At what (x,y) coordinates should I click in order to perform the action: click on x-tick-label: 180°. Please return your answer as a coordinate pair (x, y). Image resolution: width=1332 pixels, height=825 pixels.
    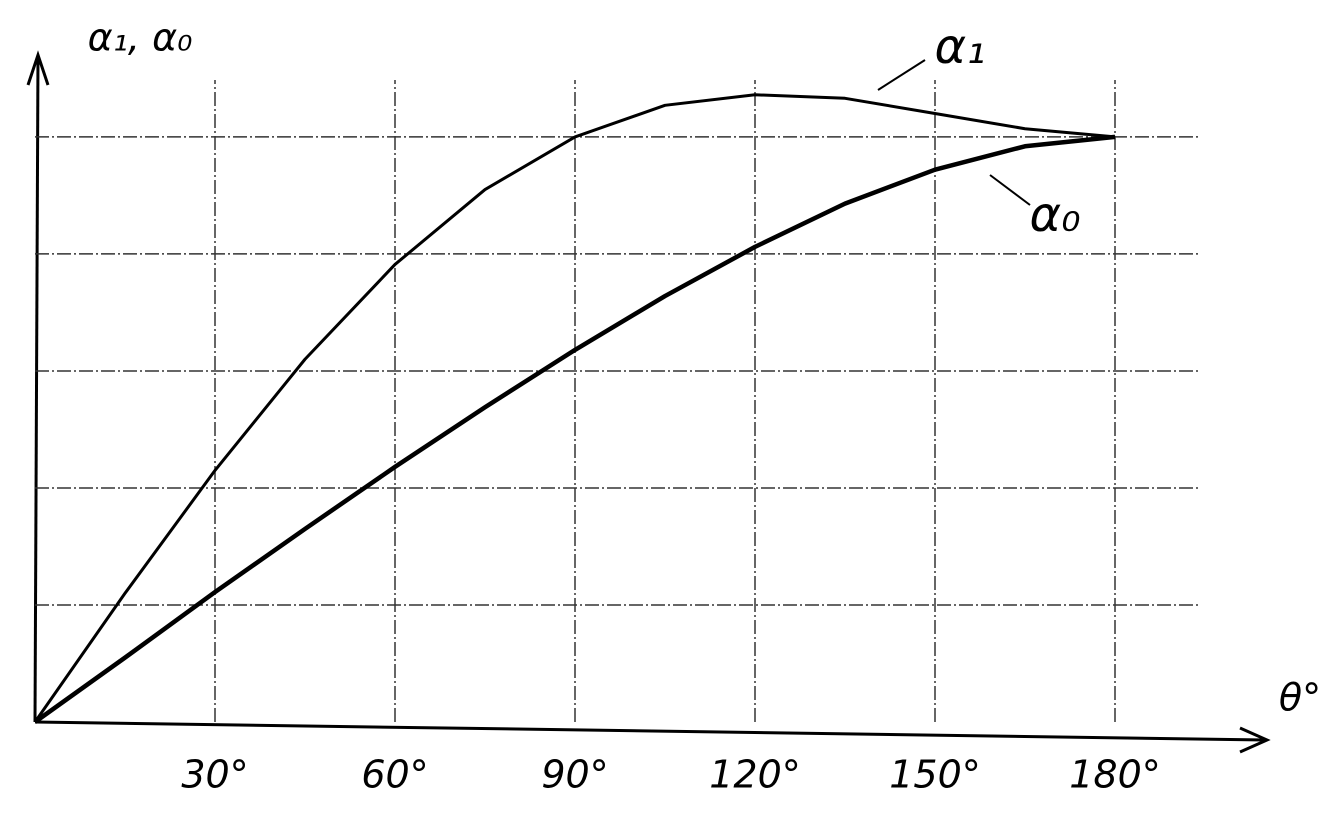
    Looking at the image, I should click on (1115, 775).